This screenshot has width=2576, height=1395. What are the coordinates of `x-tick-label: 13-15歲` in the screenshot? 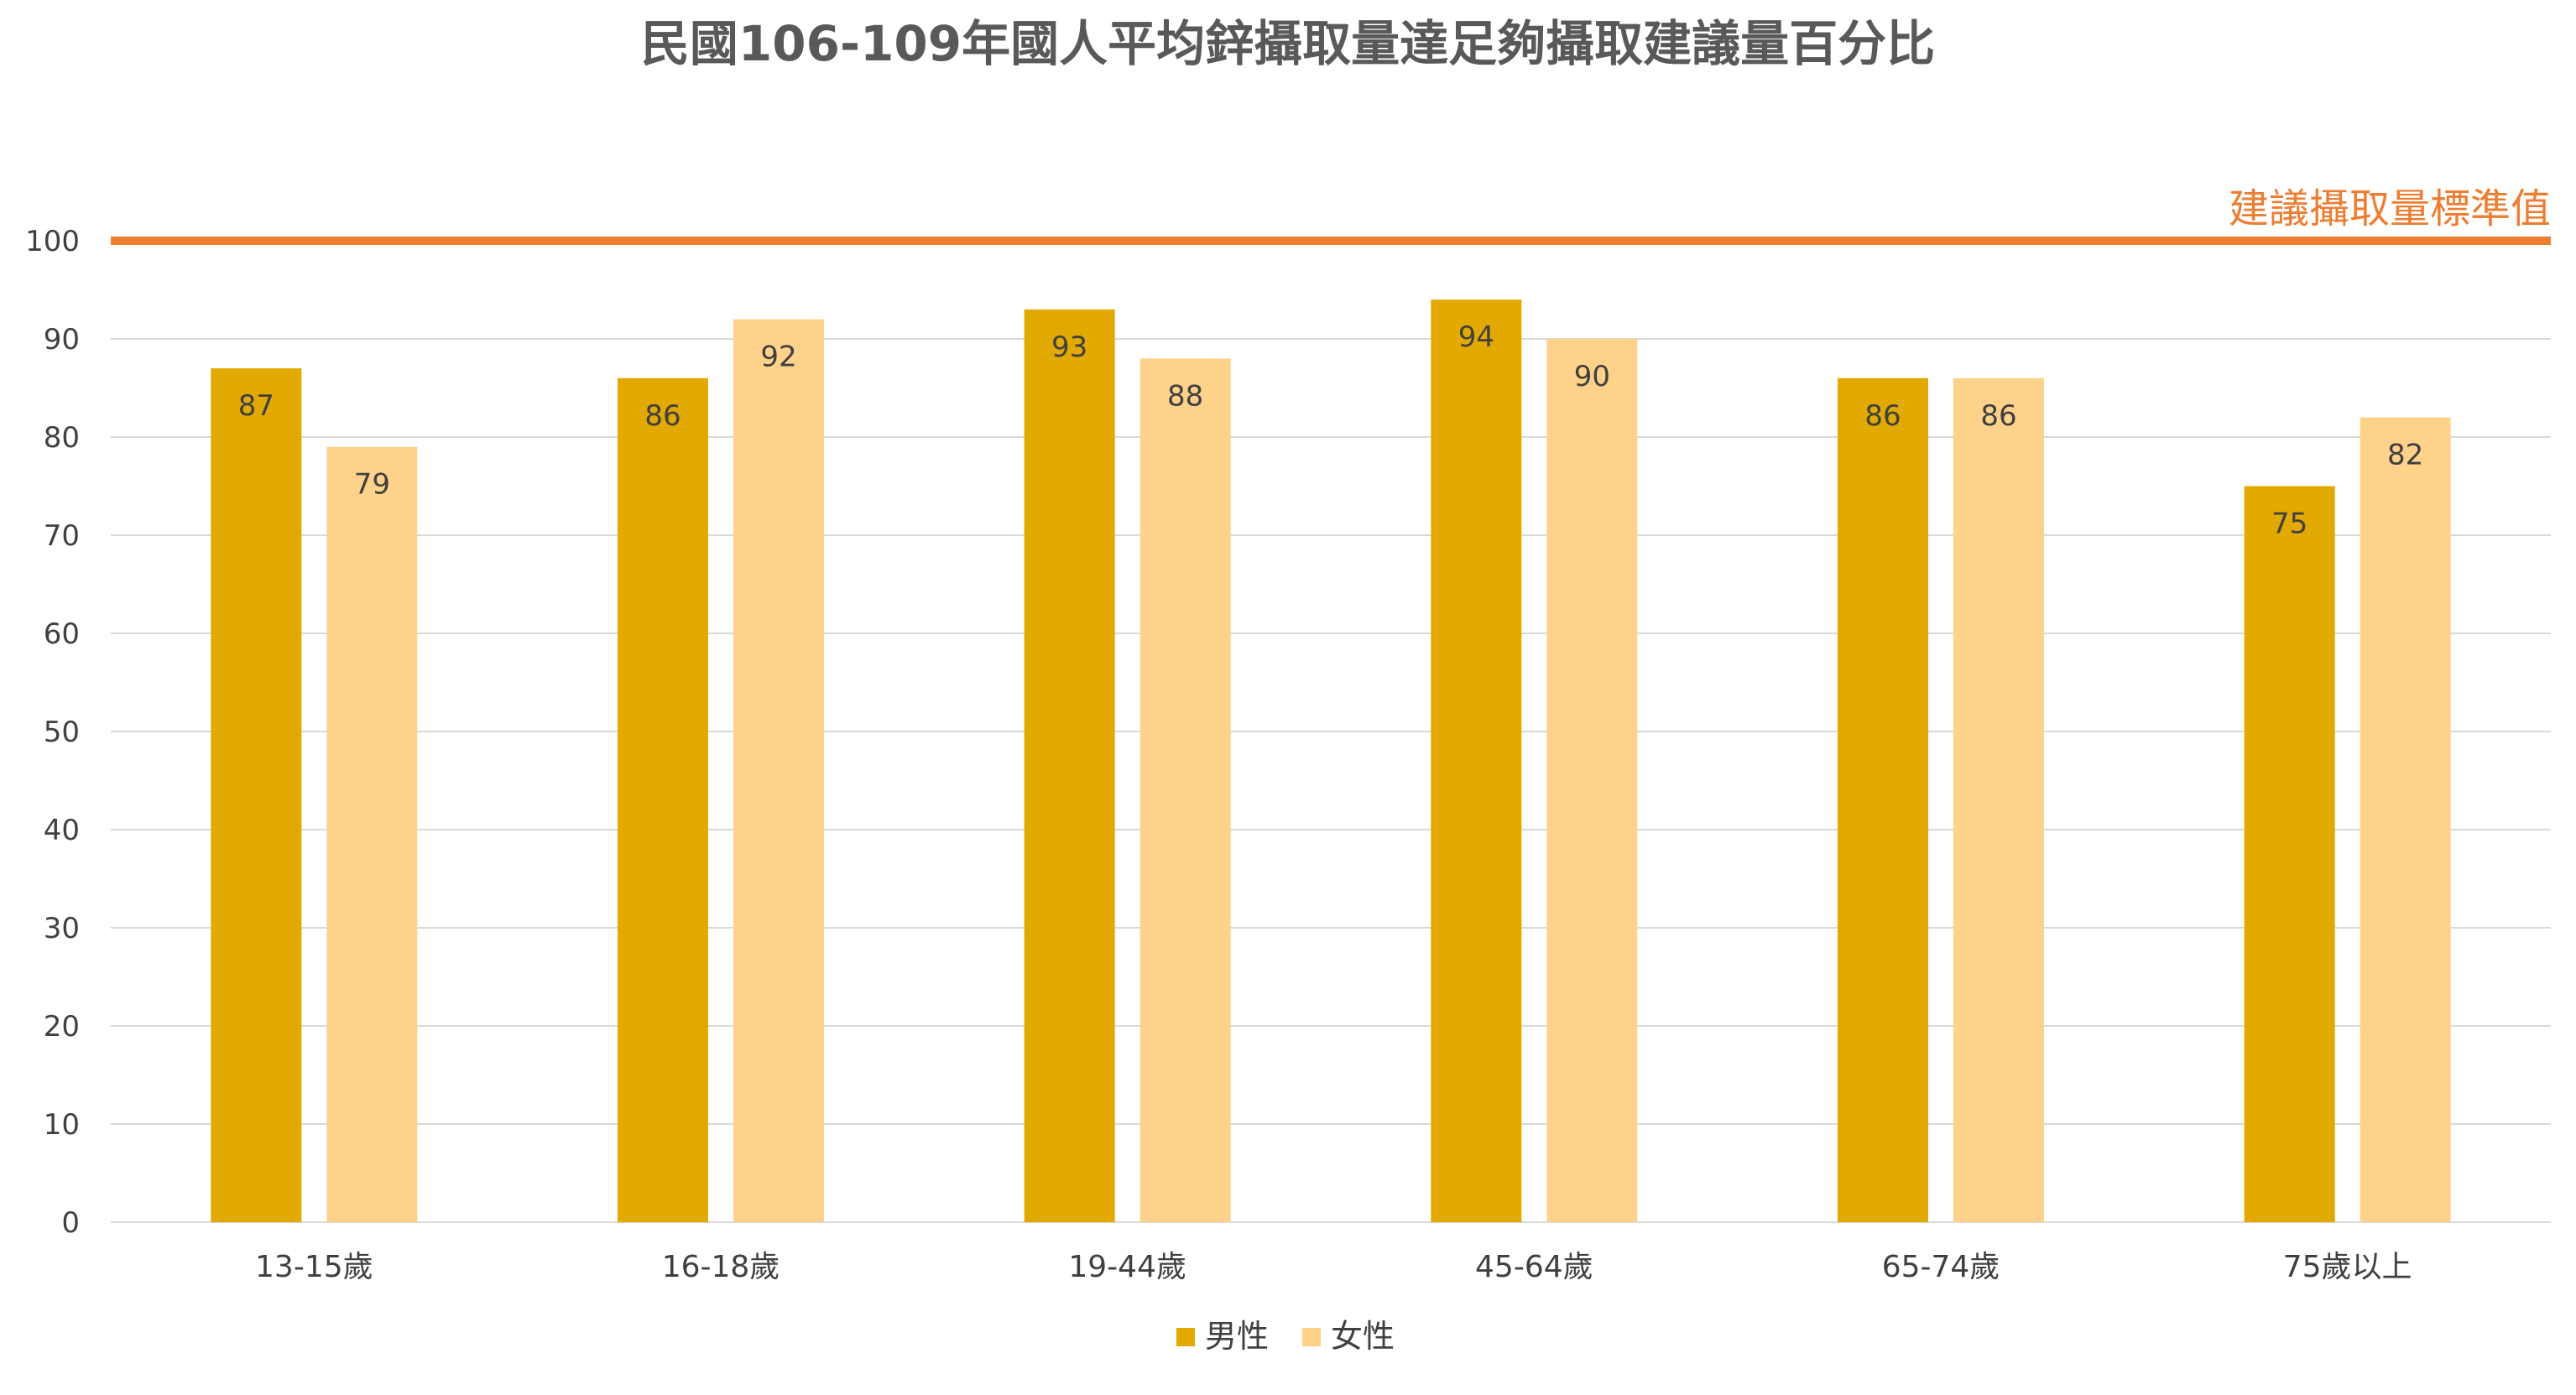 It's located at (314, 1267).